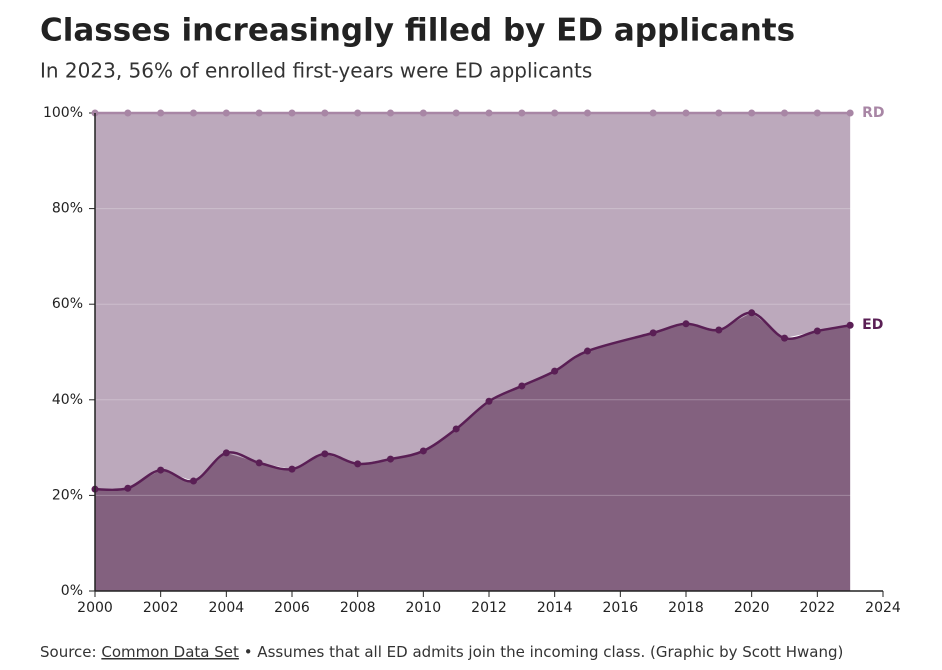 The width and height of the screenshot is (942, 670). Describe the element at coordinates (161, 608) in the screenshot. I see `x-tick-label: 2002` at that location.